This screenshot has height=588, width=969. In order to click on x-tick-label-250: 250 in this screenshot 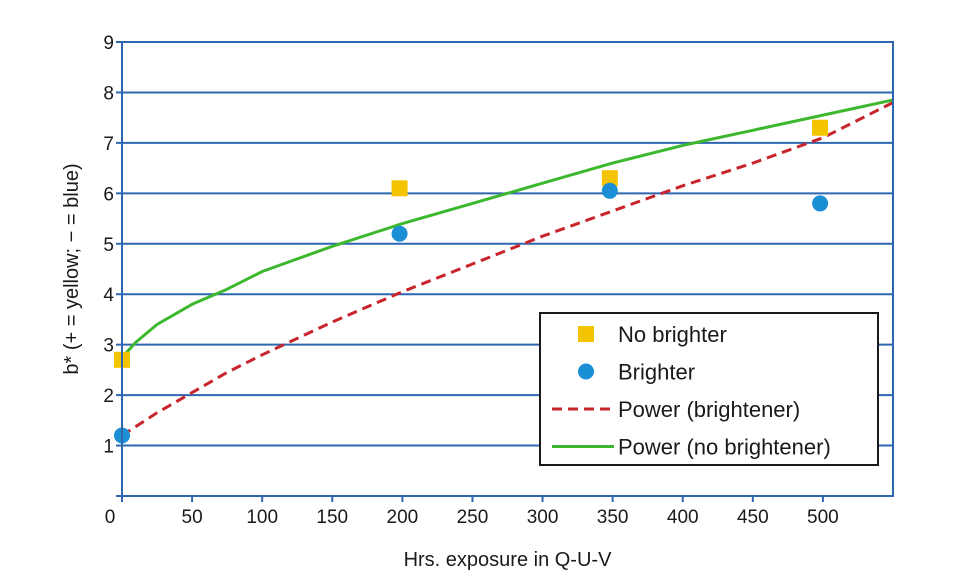, I will do `click(473, 517)`.